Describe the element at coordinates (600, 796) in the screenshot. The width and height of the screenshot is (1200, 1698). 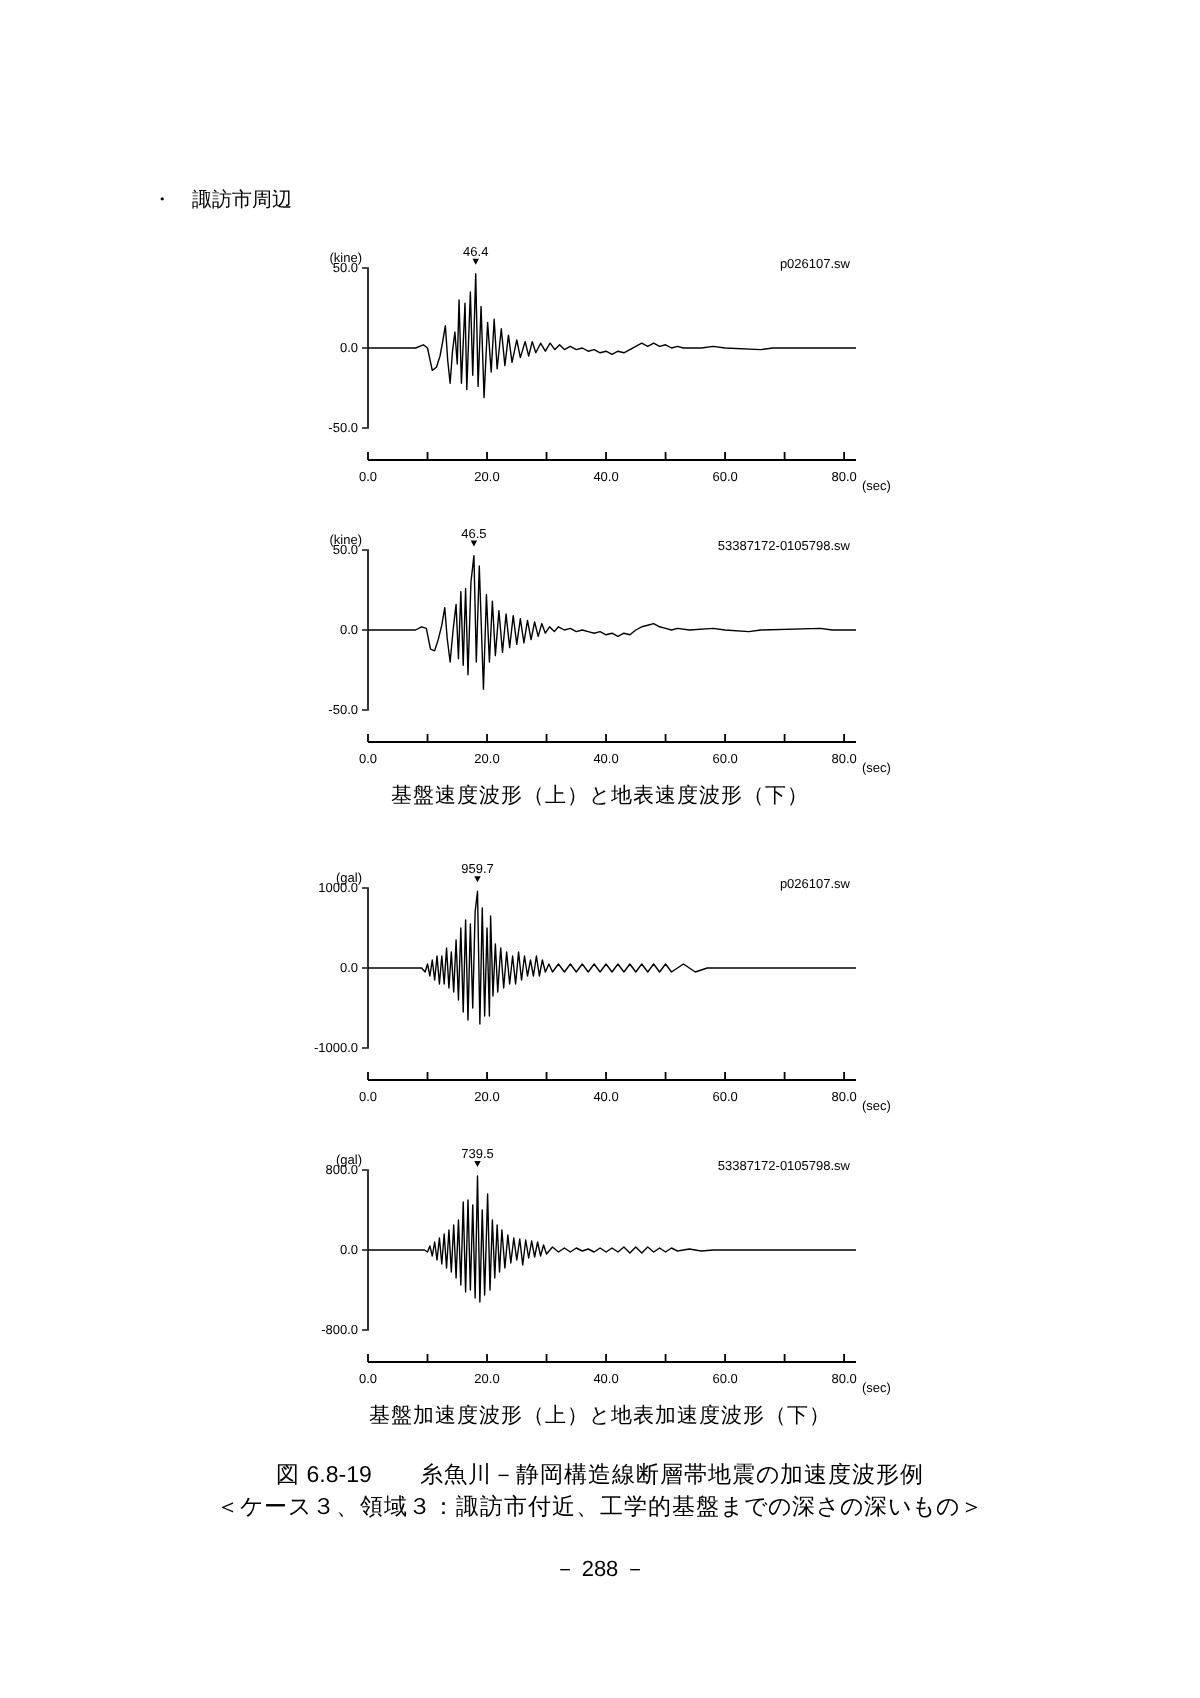
I see `text: 基盤速度波形（上）と地表速度波形（下）` at that location.